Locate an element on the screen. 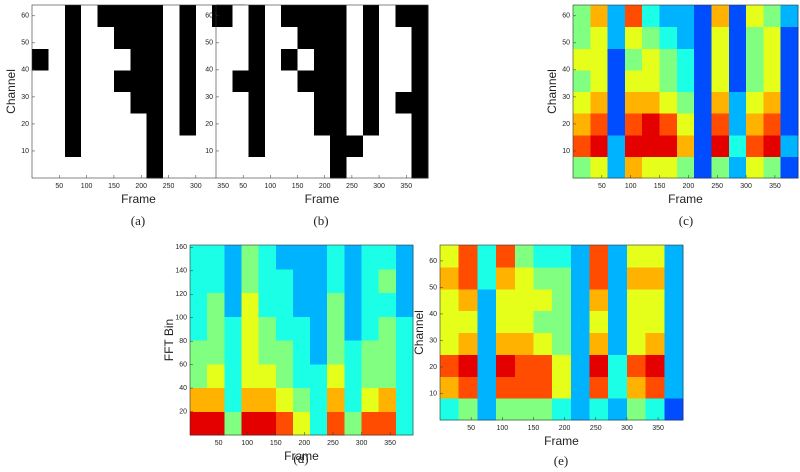 The height and width of the screenshot is (472, 800). x-tick-label: 150 is located at coordinates (114, 186).